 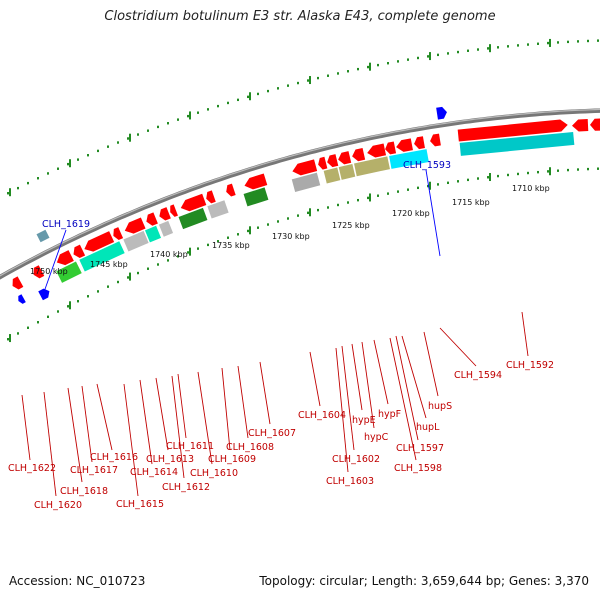 What do you see at coordinates (272, 433) in the screenshot?
I see `gene-label-red: CLH_1607` at bounding box center [272, 433].